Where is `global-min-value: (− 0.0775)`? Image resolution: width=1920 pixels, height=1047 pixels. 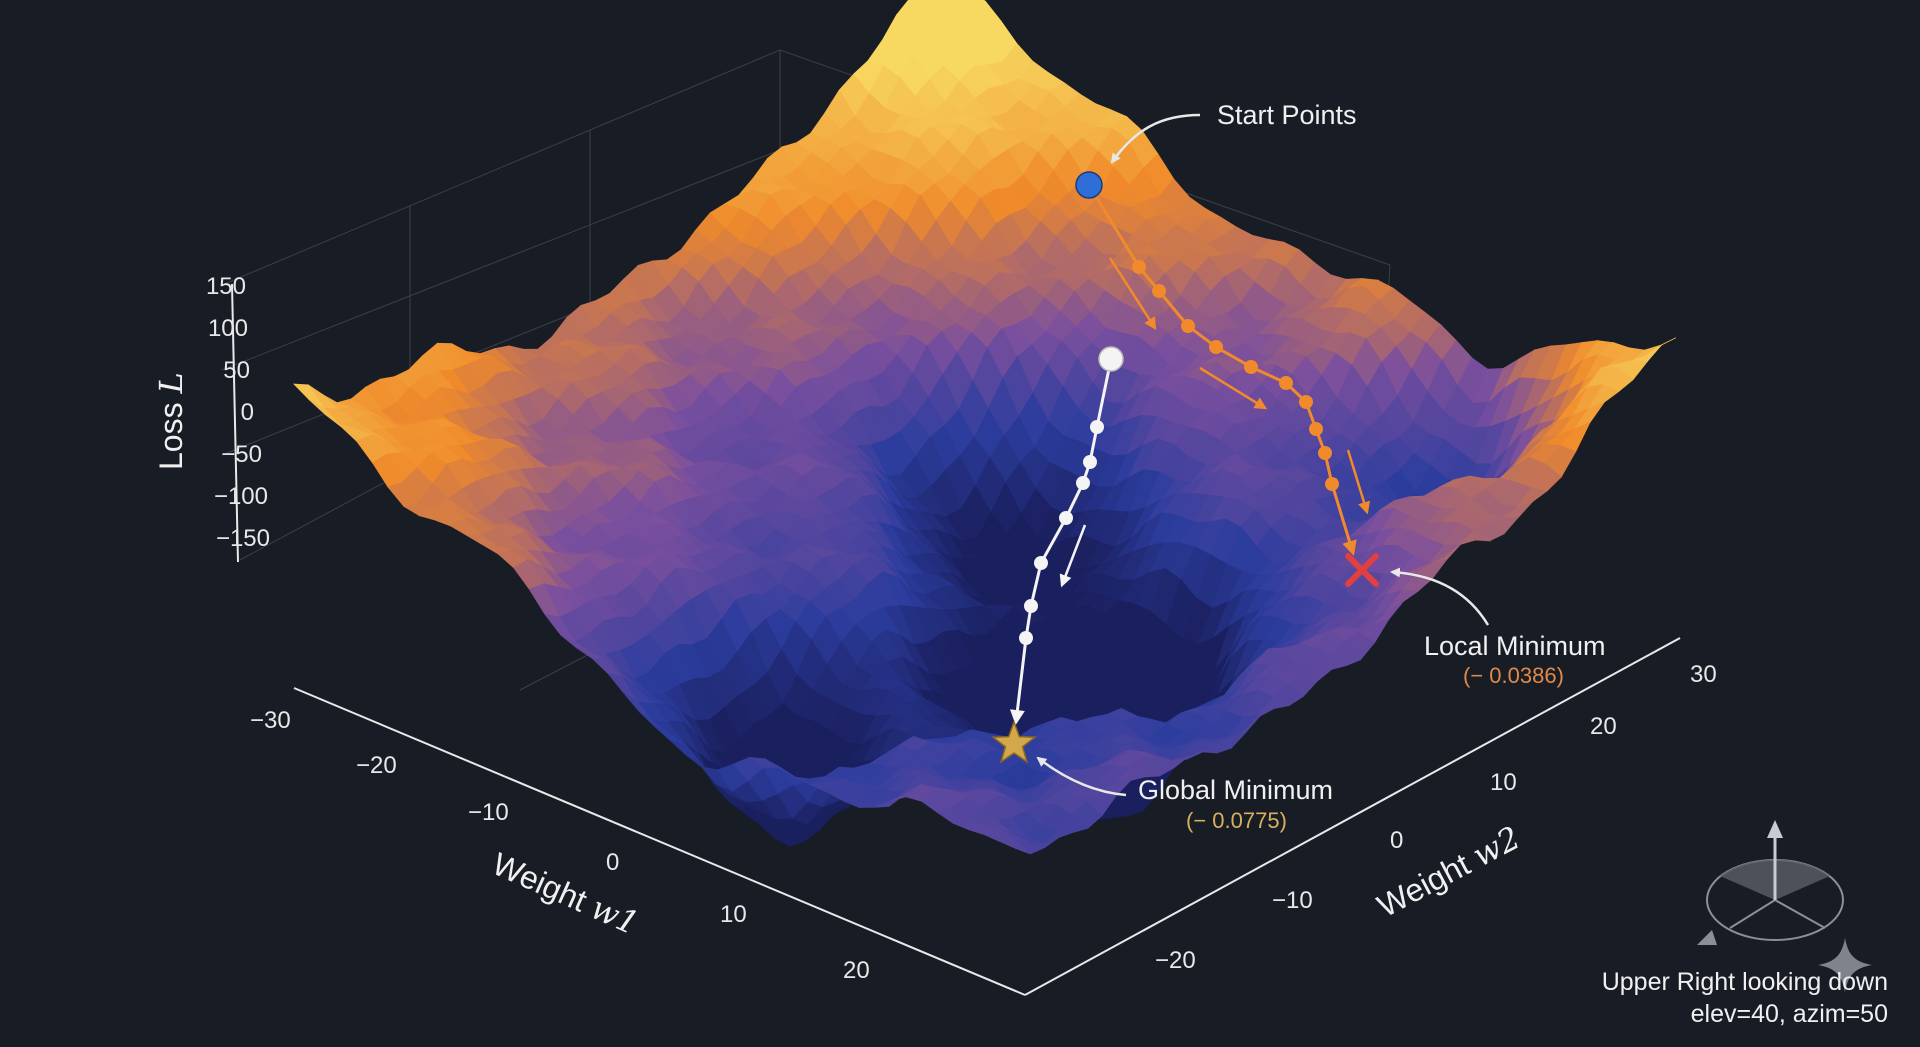 global-min-value: (− 0.0775) is located at coordinates (1236, 820).